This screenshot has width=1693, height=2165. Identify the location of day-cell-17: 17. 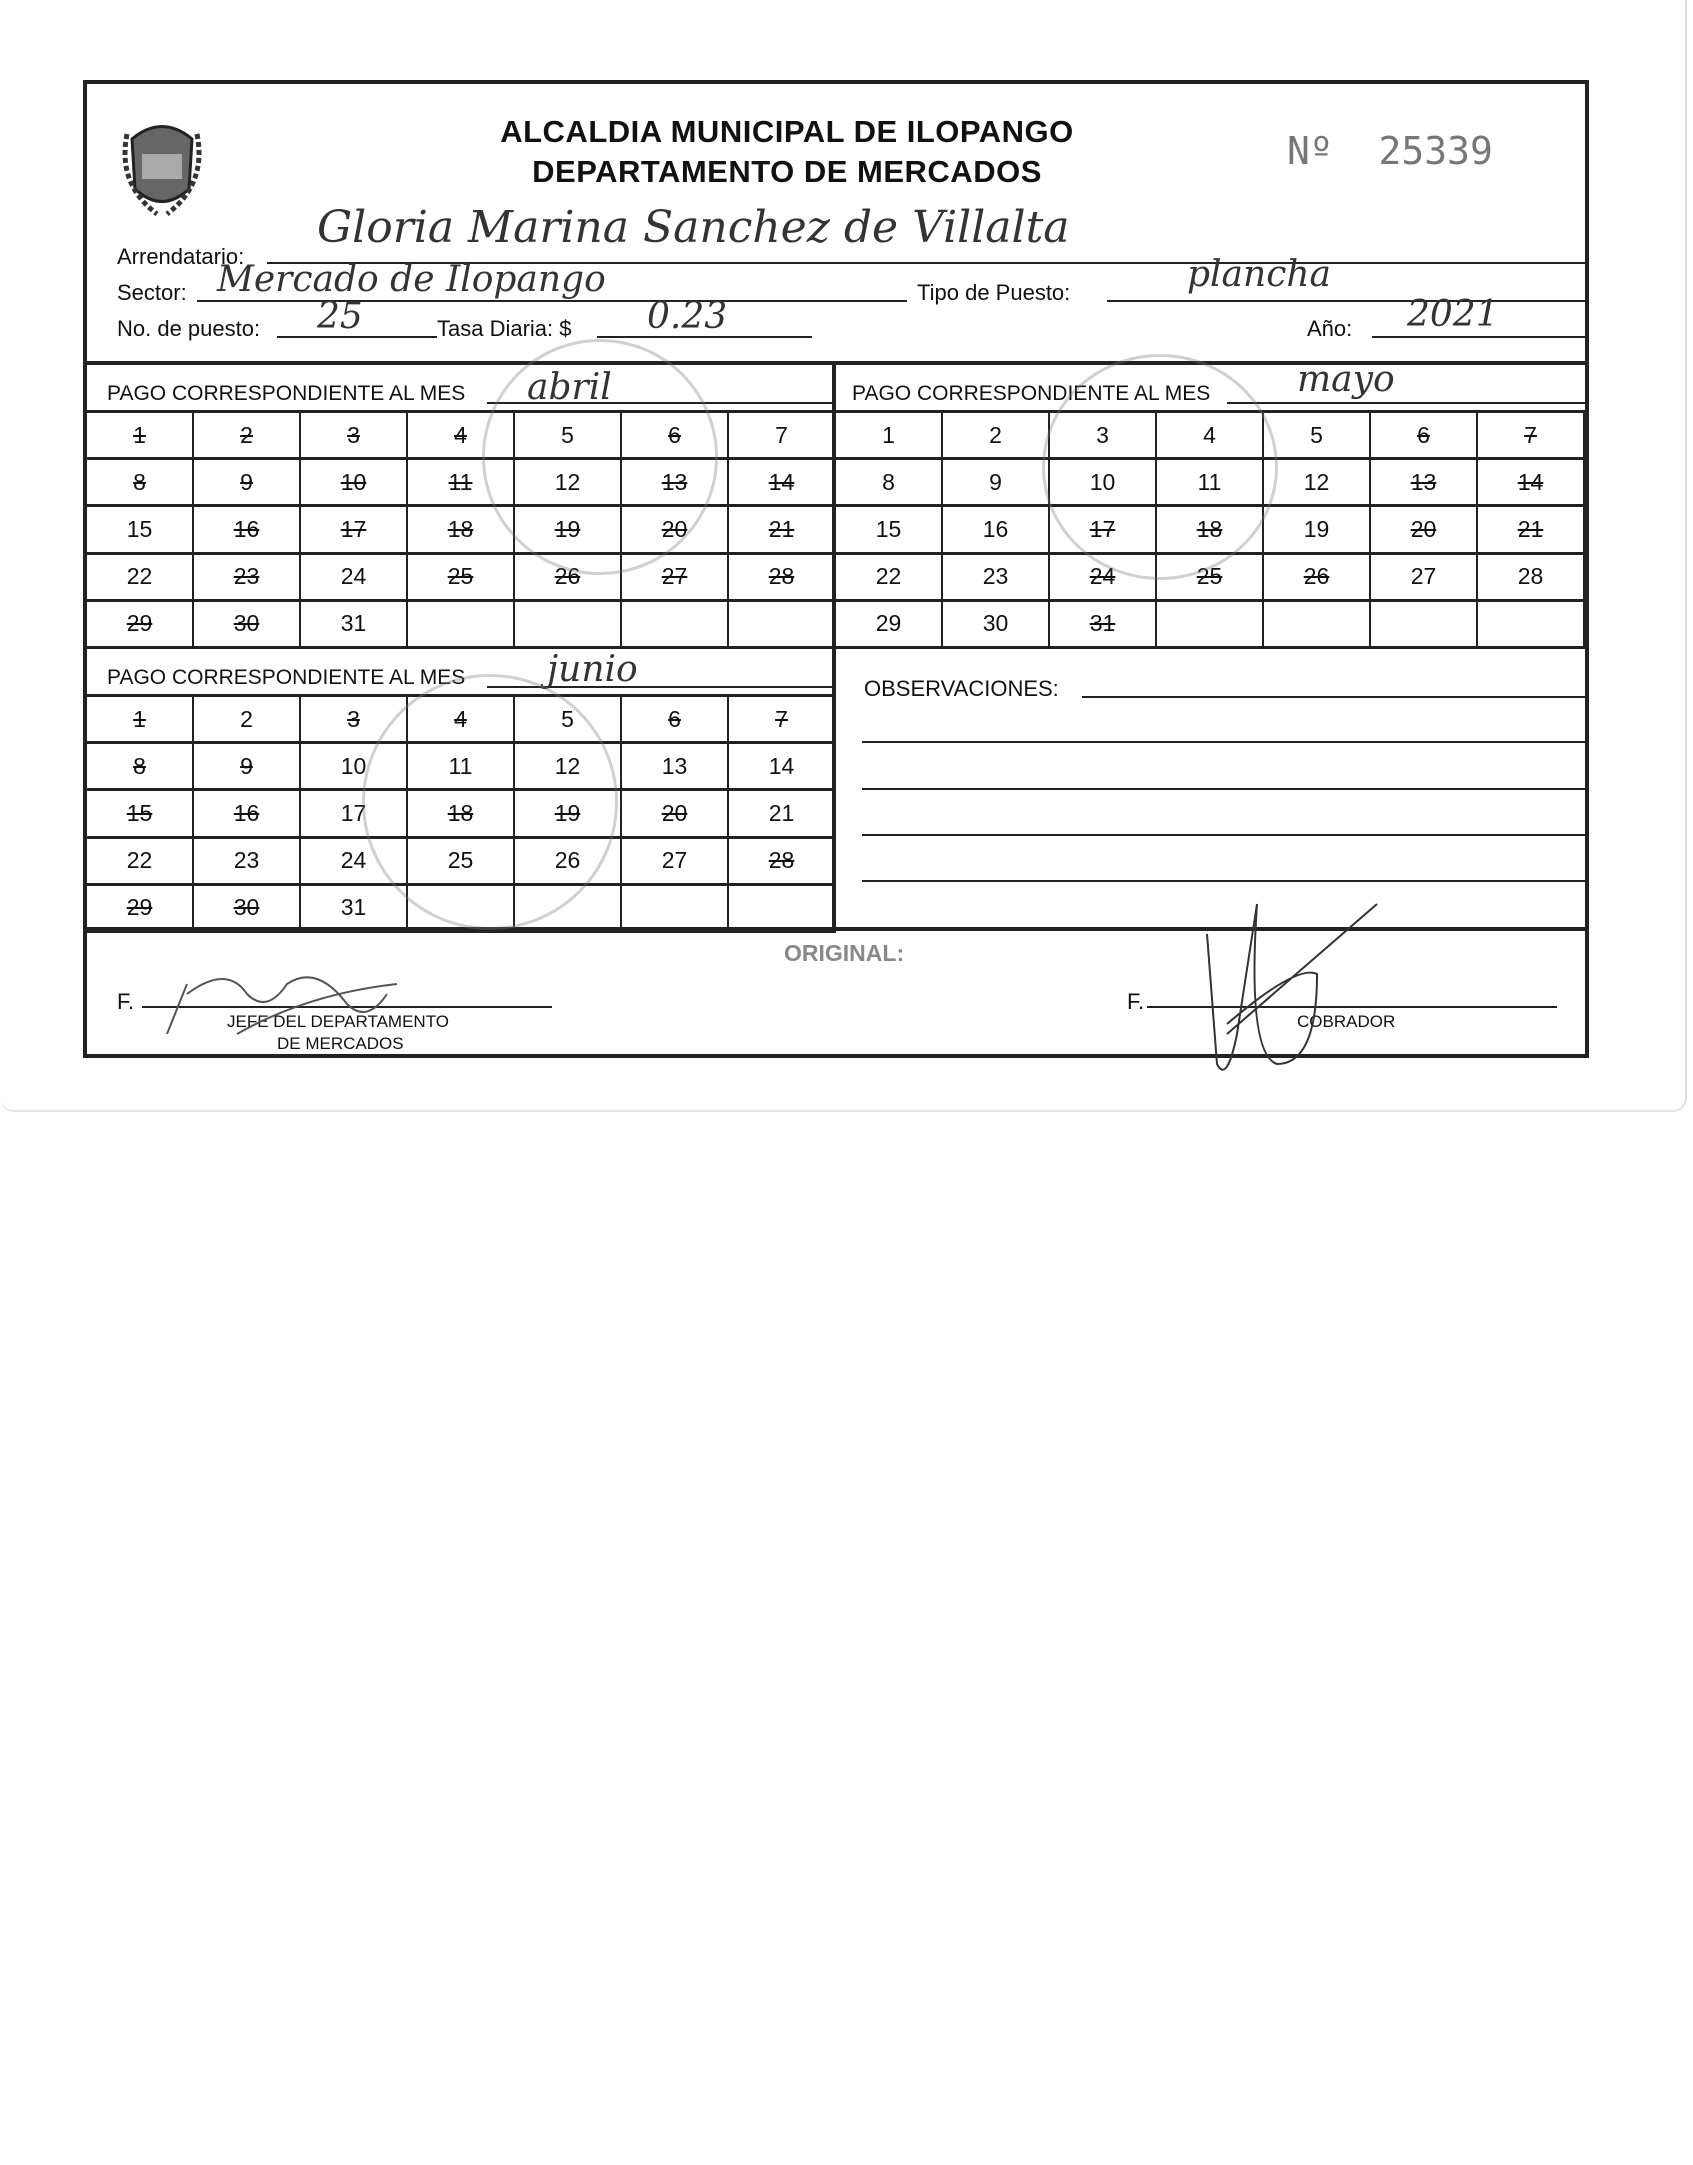
(354, 531).